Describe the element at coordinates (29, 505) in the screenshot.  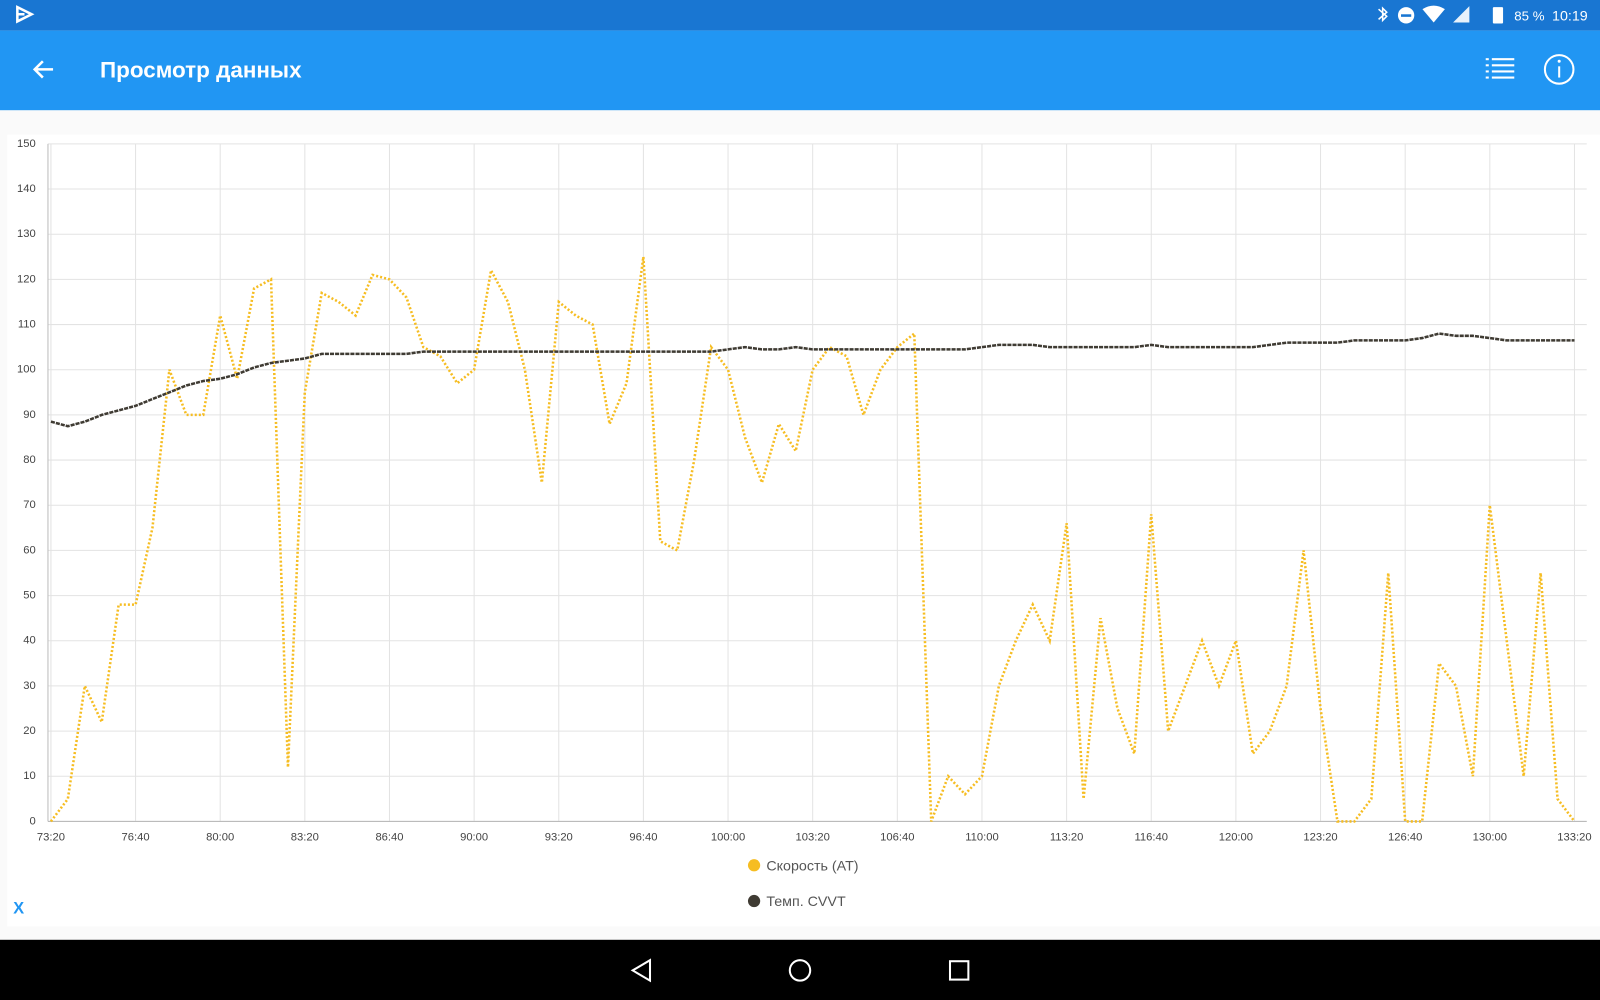
I see `y-tick-label: 70` at that location.